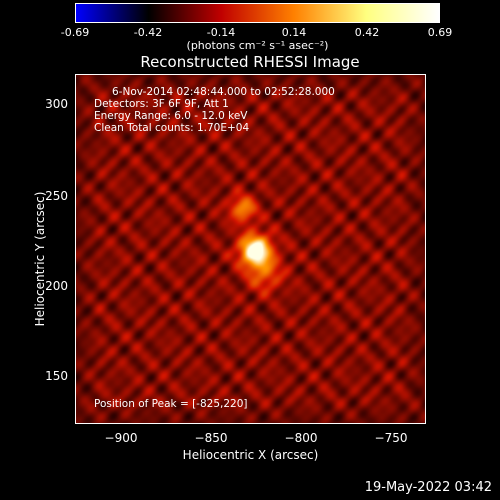 This screenshot has width=500, height=500. What do you see at coordinates (161, 104) in the screenshot?
I see `detectors-annotation: Detectors: 3F 6F 9F, Att 1` at bounding box center [161, 104].